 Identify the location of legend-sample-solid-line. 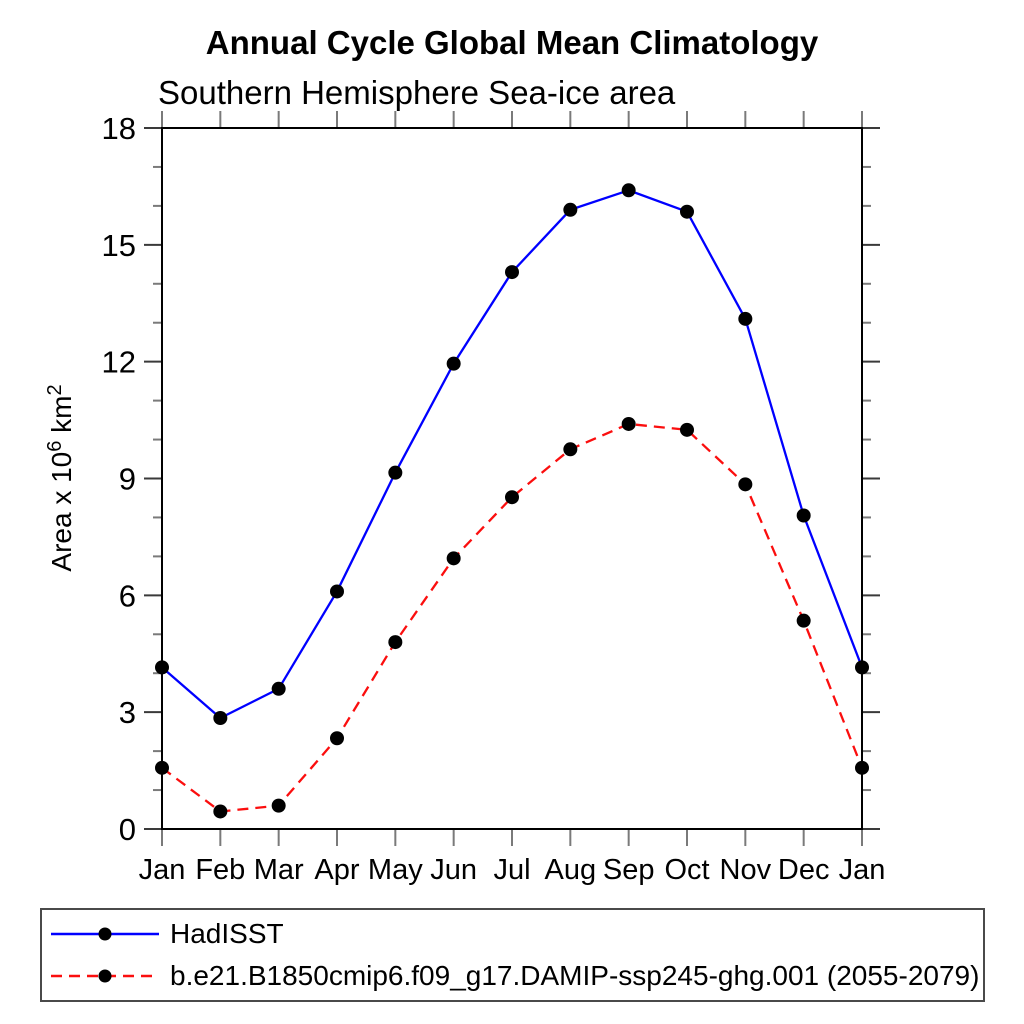
(105, 934).